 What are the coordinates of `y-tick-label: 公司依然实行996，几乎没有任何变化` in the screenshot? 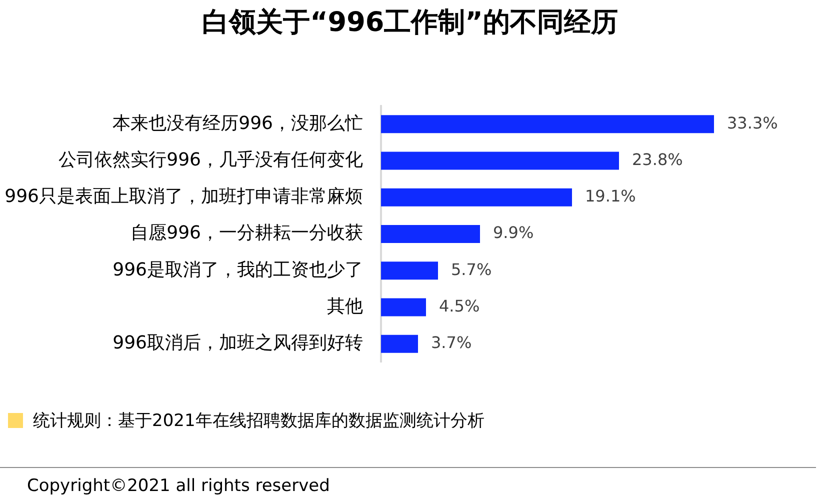 It's located at (210, 159).